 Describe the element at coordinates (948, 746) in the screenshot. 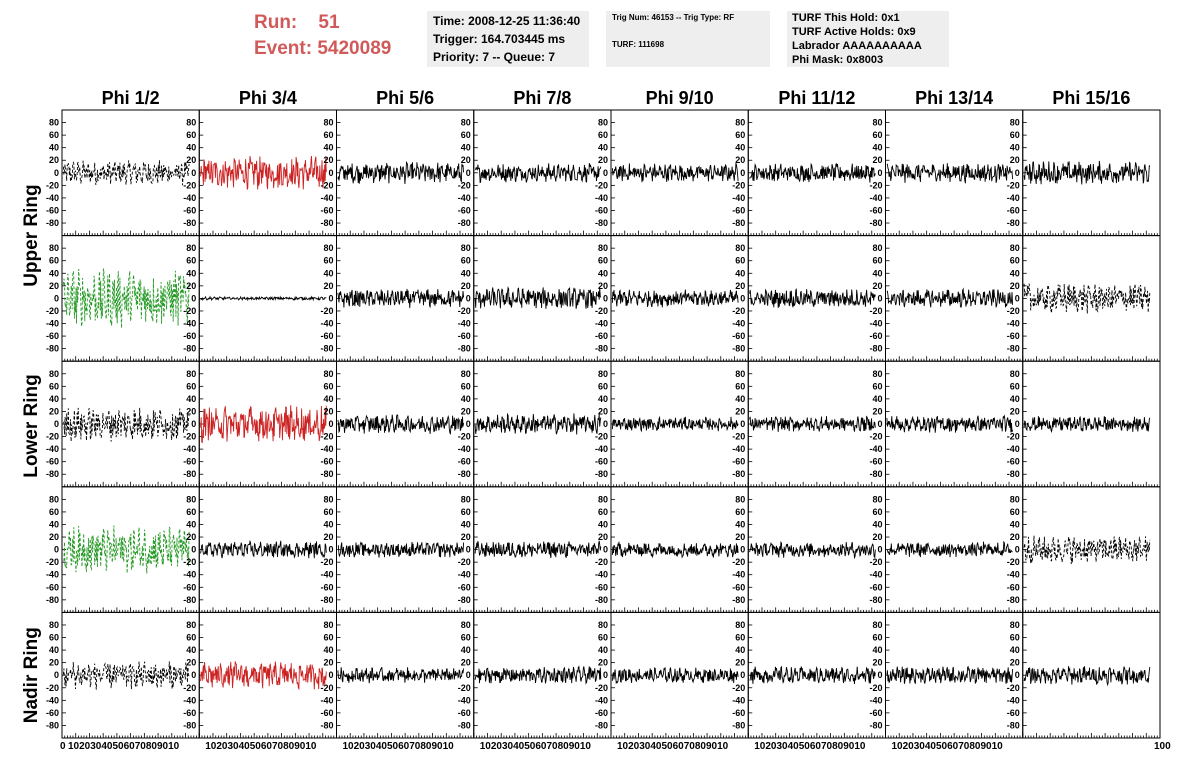

I see `x-tick-label: 10203040506070809010` at that location.